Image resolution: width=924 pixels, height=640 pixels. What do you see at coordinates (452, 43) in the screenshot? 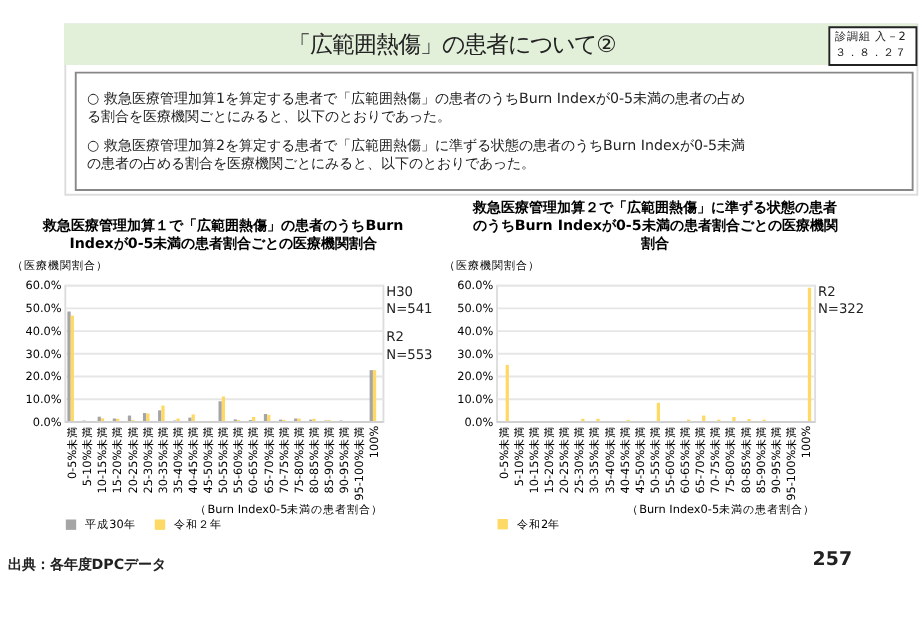
I see `text: 「広範囲熱傷」の患者について②` at bounding box center [452, 43].